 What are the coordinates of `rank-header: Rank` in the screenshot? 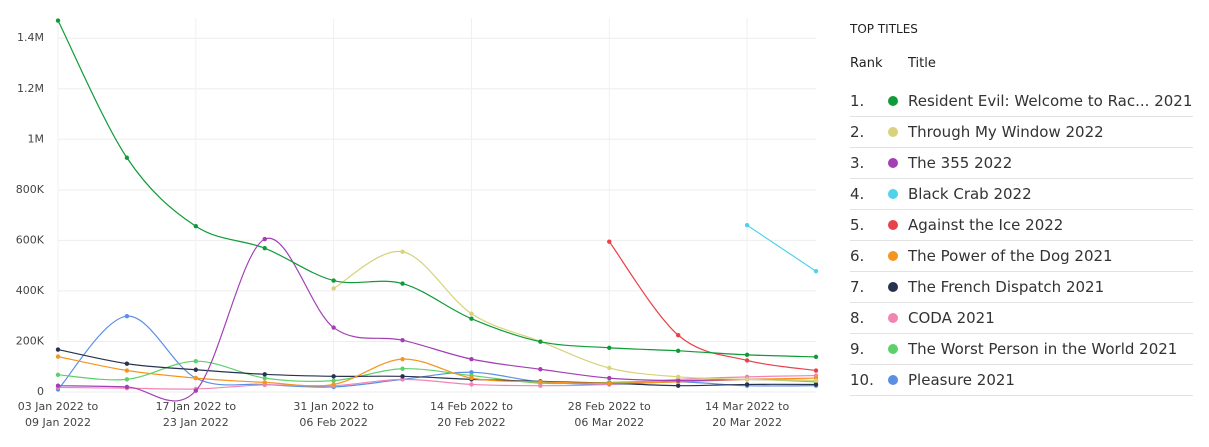 It's located at (866, 63).